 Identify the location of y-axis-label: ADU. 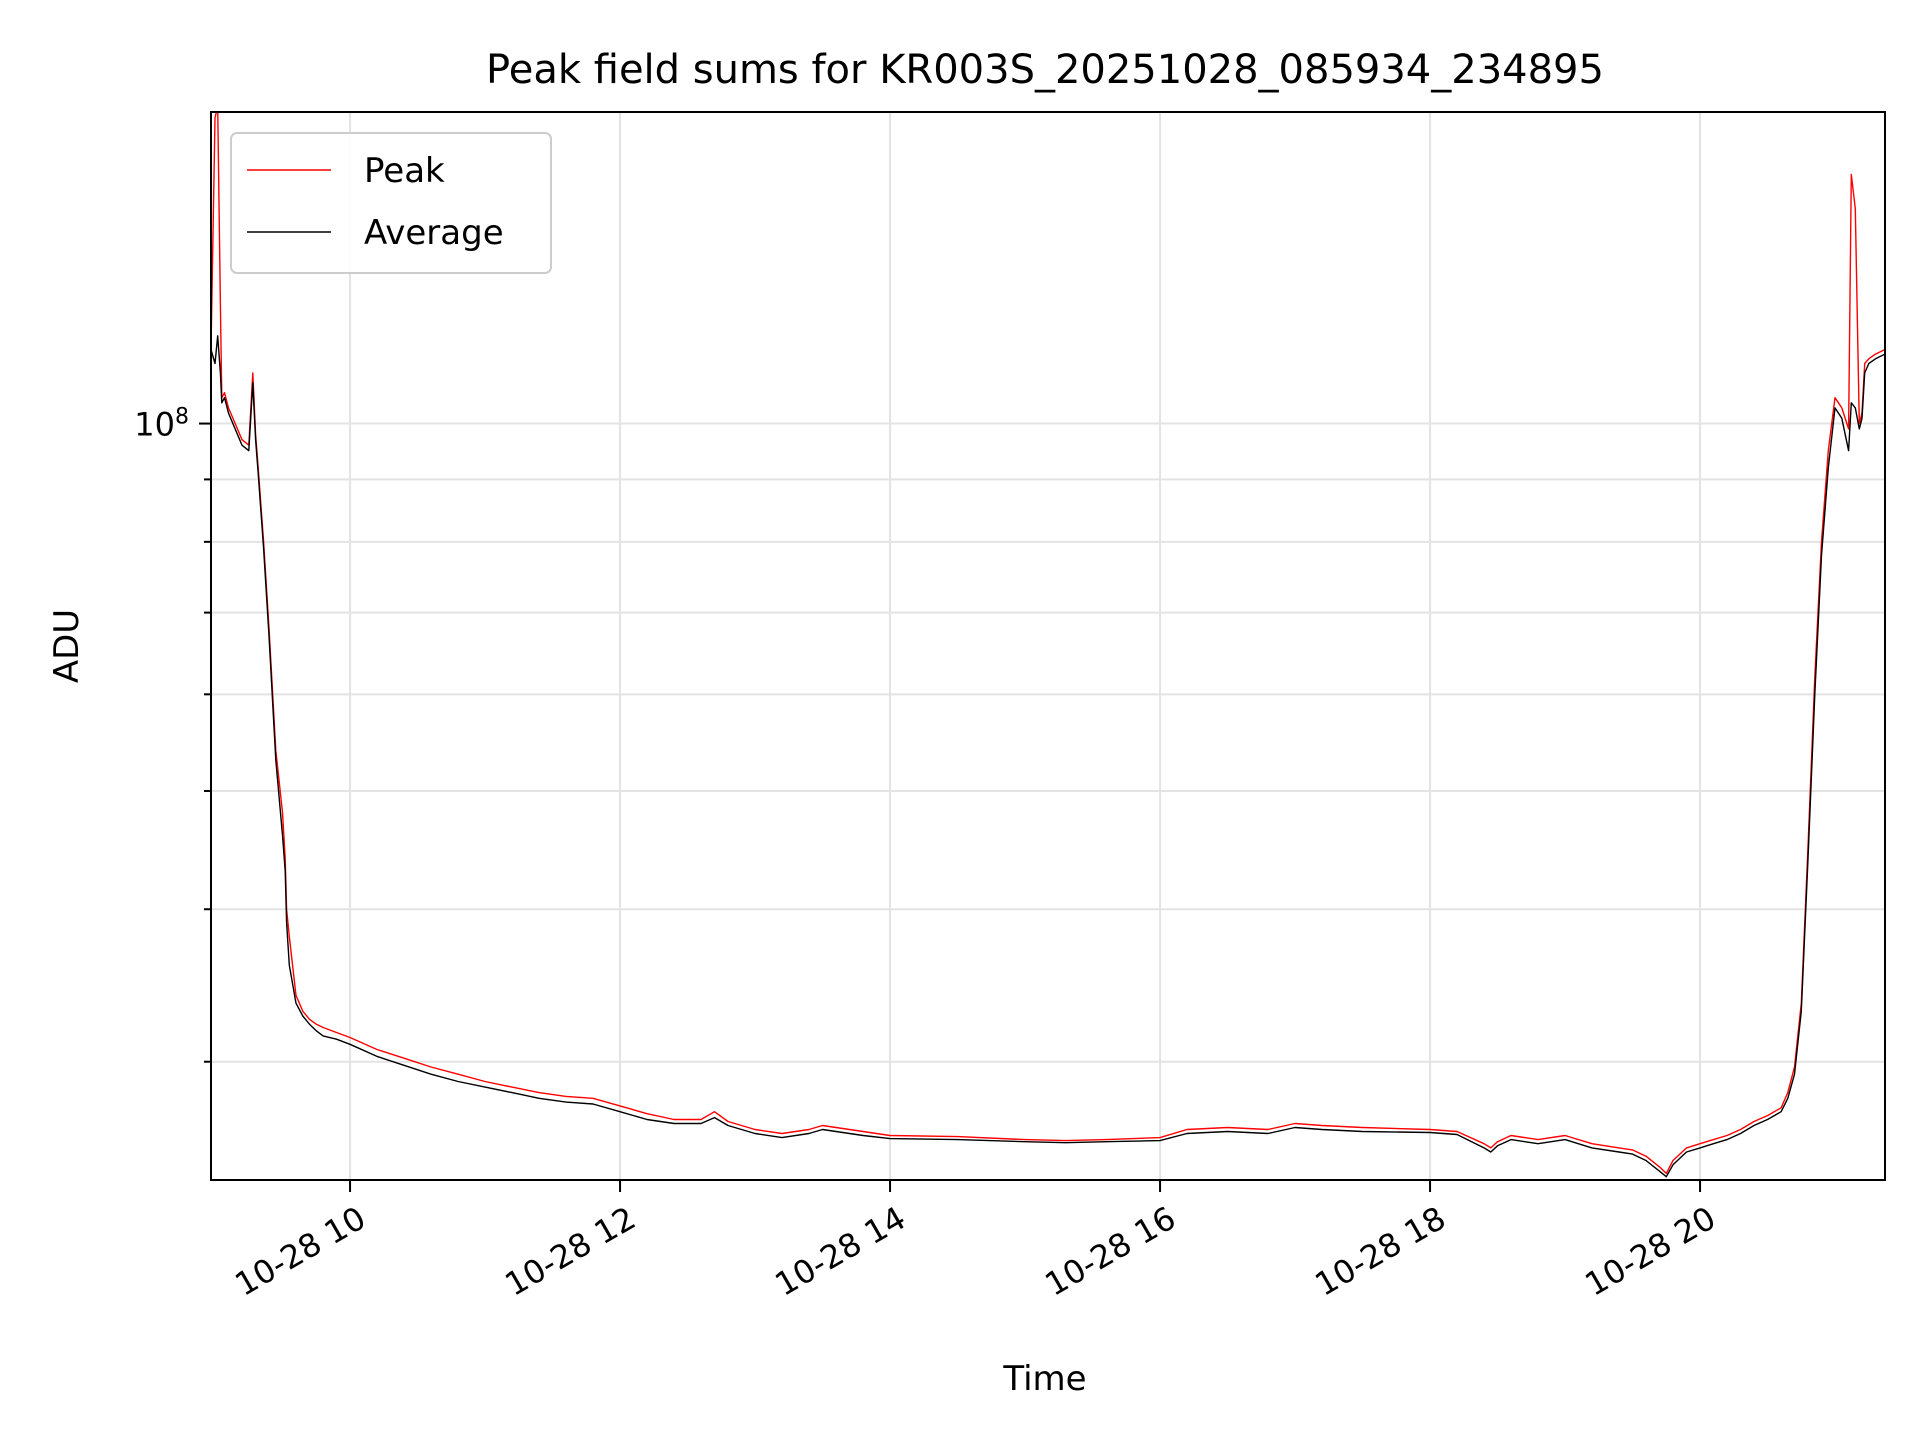
(67, 646).